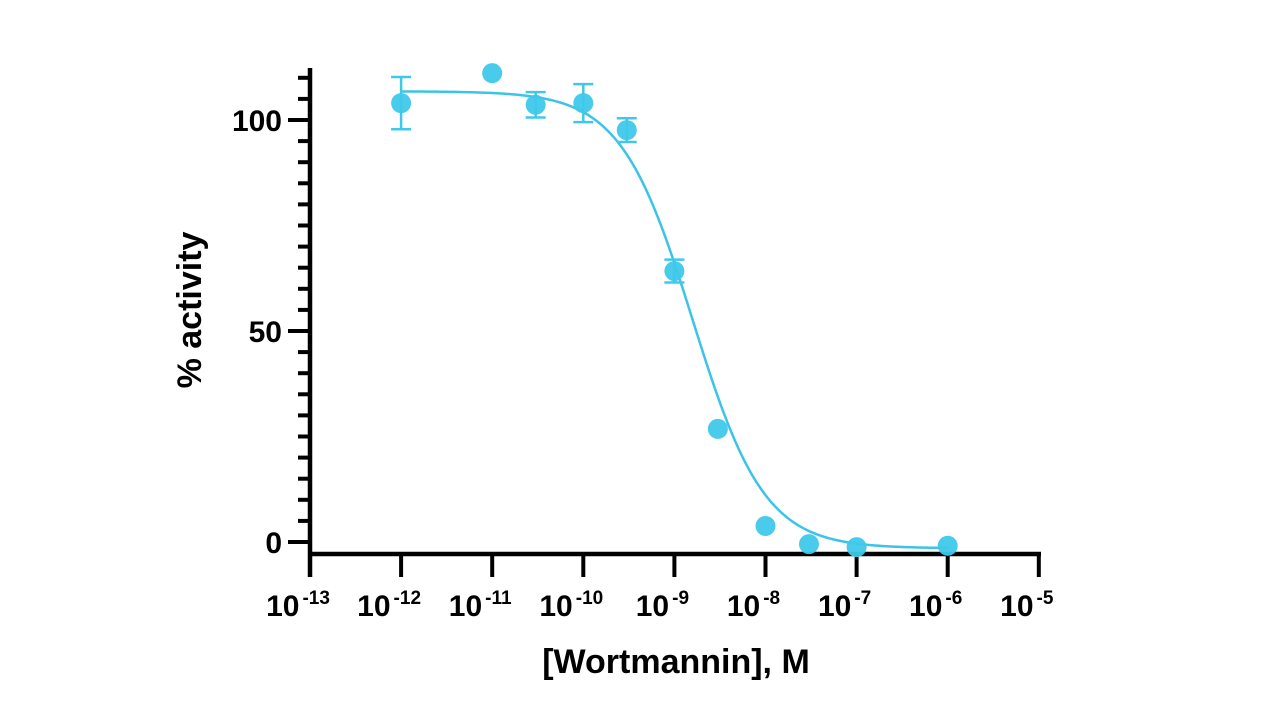 Image resolution: width=1280 pixels, height=720 pixels. Describe the element at coordinates (676, 662) in the screenshot. I see `x-axis-title: [Wortmannin], M` at that location.